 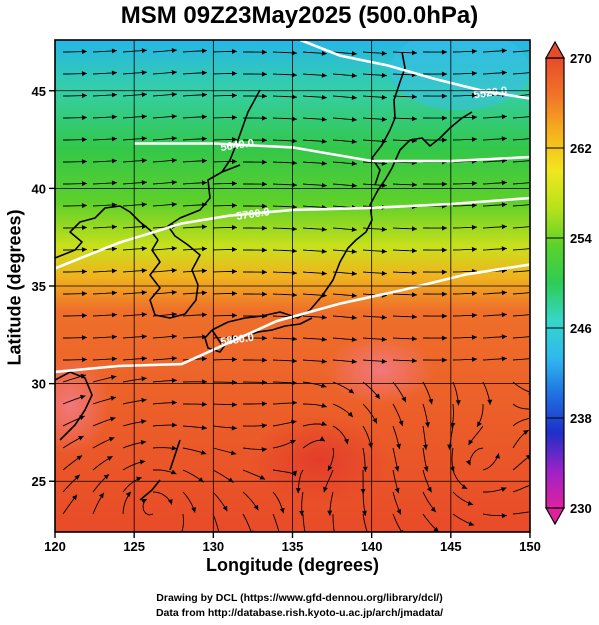 What do you see at coordinates (451, 546) in the screenshot?
I see `x-tick-label: 145` at bounding box center [451, 546].